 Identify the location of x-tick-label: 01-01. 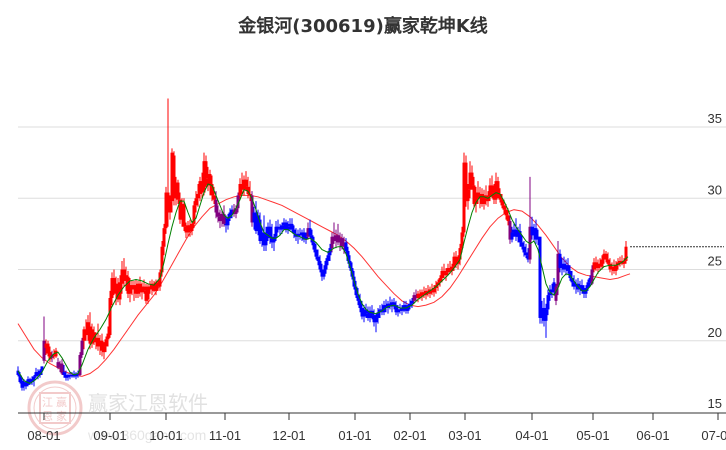
(354, 435).